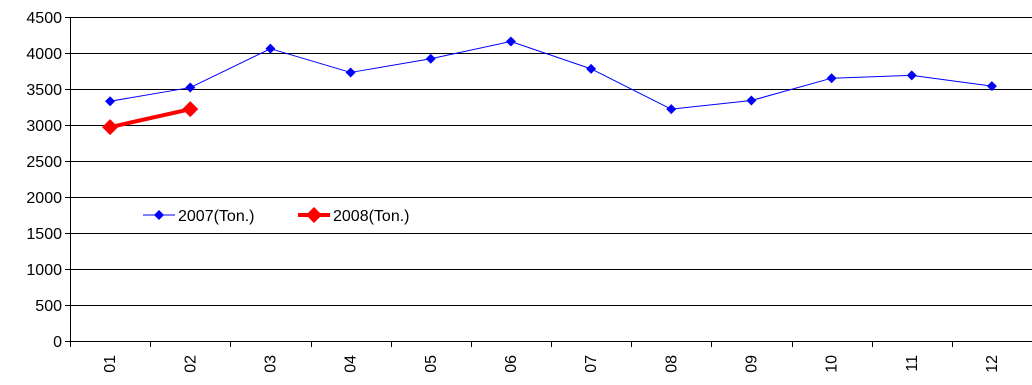  What do you see at coordinates (110, 364) in the screenshot?
I see `x-tick-label: 01` at bounding box center [110, 364].